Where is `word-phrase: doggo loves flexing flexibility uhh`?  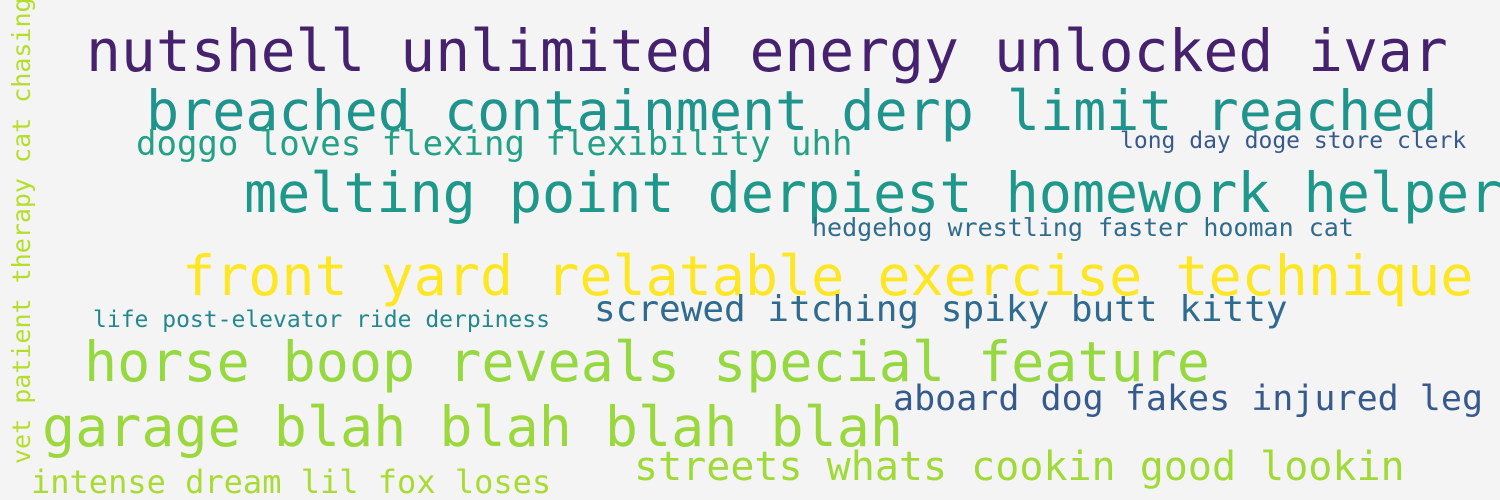 word-phrase: doggo loves flexing flexibility uhh is located at coordinates (494, 144).